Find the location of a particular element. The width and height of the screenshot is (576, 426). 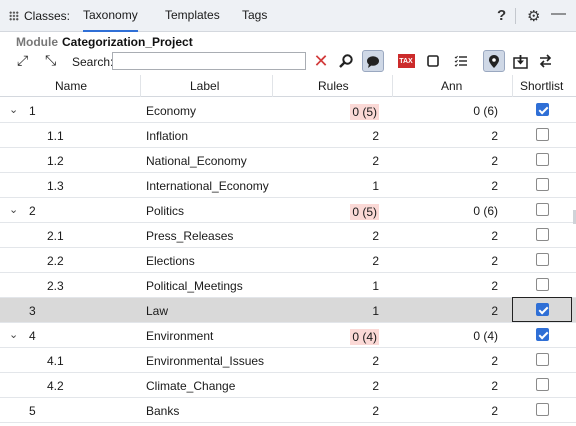

search-toolbar: ⤢ ⤡ Search: ✕ TAX is located at coordinates (288, 62).